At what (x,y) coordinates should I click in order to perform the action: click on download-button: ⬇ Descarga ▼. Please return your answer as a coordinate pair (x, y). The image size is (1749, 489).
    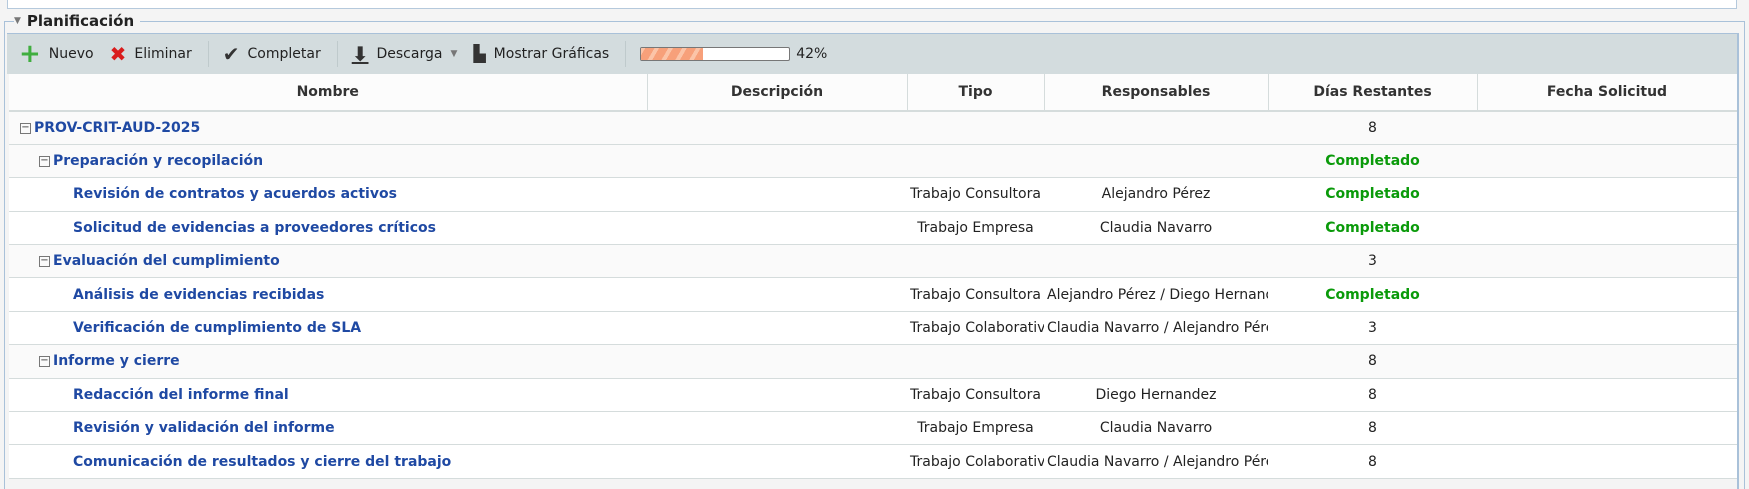
    Looking at the image, I should click on (405, 54).